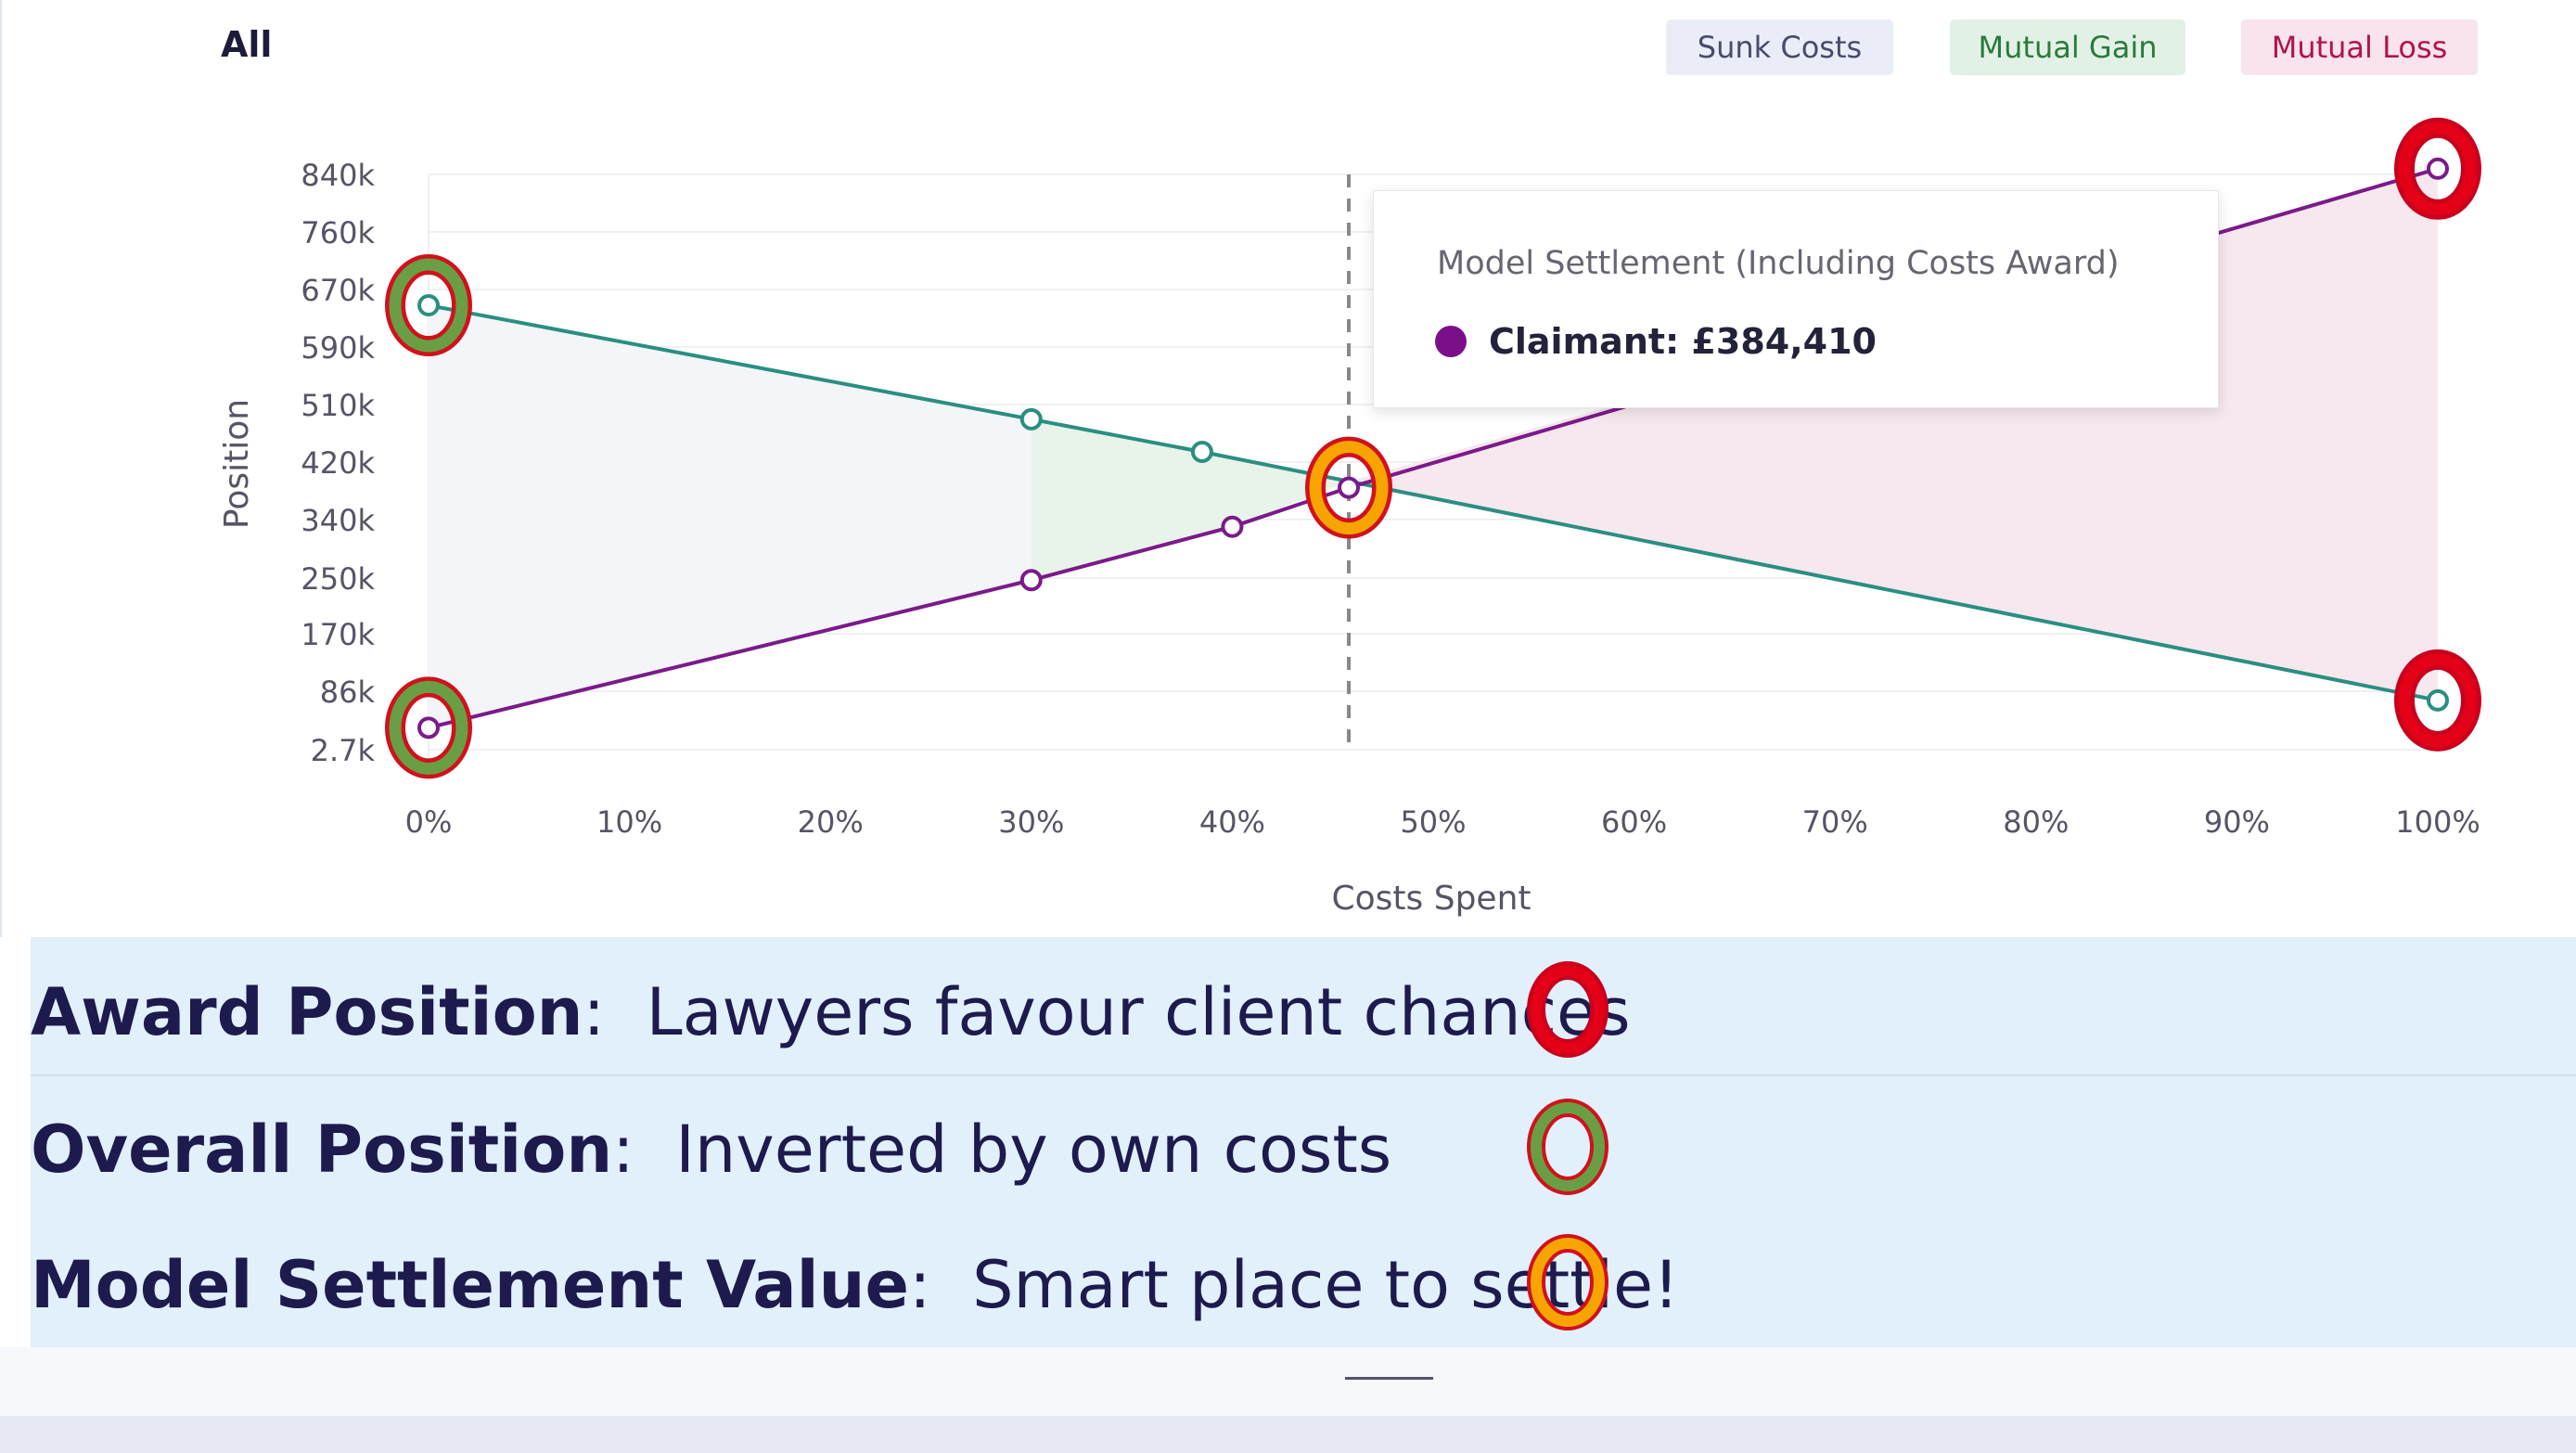  What do you see at coordinates (629, 822) in the screenshot?
I see `x-tick-label: 10%` at bounding box center [629, 822].